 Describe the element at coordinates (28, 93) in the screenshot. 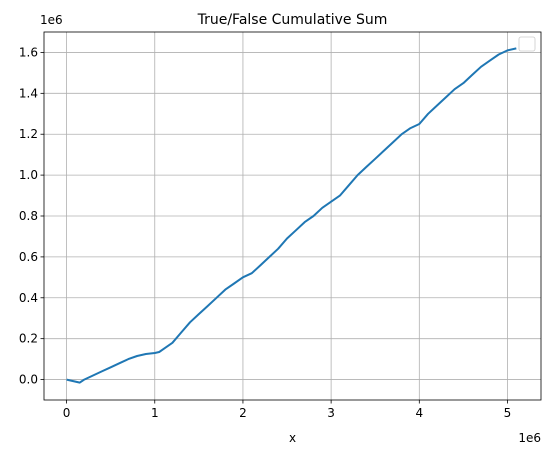

I see `y-tick-label: 1.4` at that location.